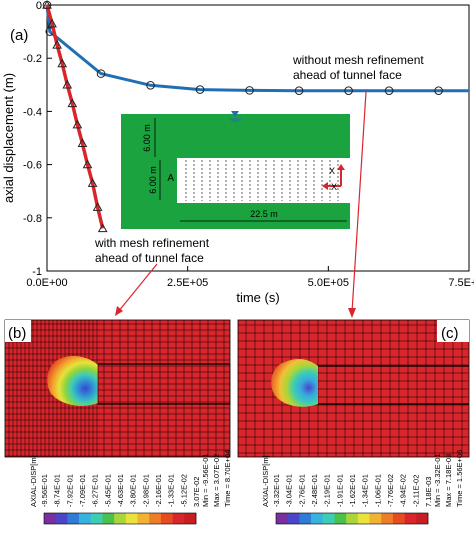  I want to click on legend-c-value: -2.76E-01, so click(301, 490).